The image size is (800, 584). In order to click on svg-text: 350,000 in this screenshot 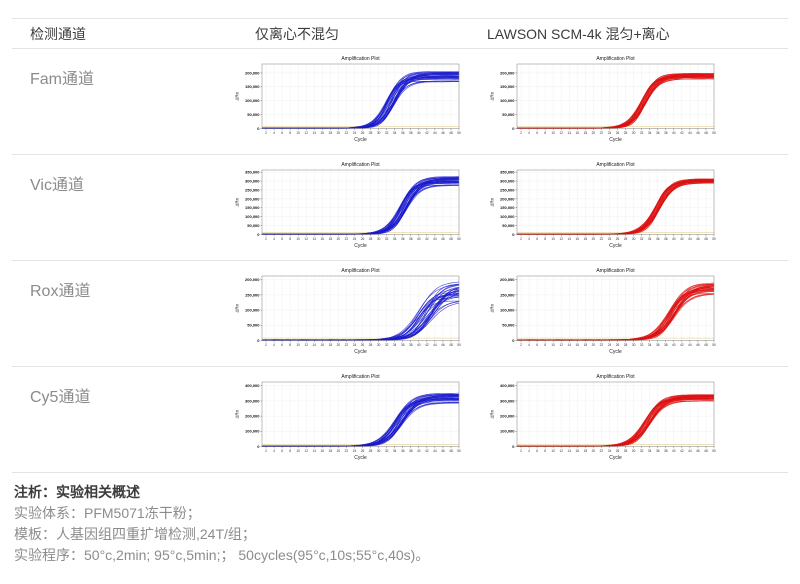, I will do `click(507, 172)`.